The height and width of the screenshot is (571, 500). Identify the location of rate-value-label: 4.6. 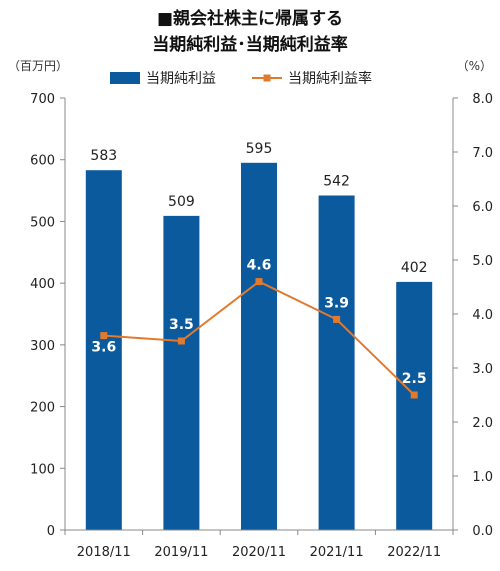
(259, 266).